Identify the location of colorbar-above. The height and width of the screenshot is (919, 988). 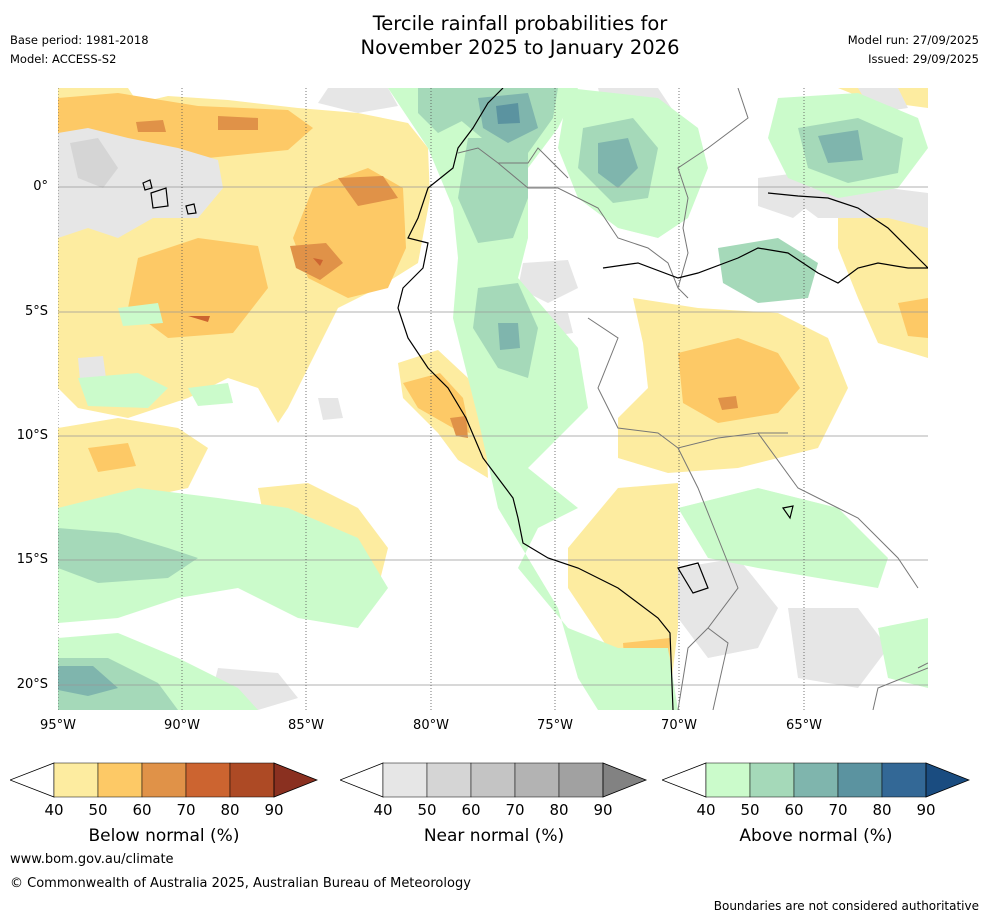
(816, 780).